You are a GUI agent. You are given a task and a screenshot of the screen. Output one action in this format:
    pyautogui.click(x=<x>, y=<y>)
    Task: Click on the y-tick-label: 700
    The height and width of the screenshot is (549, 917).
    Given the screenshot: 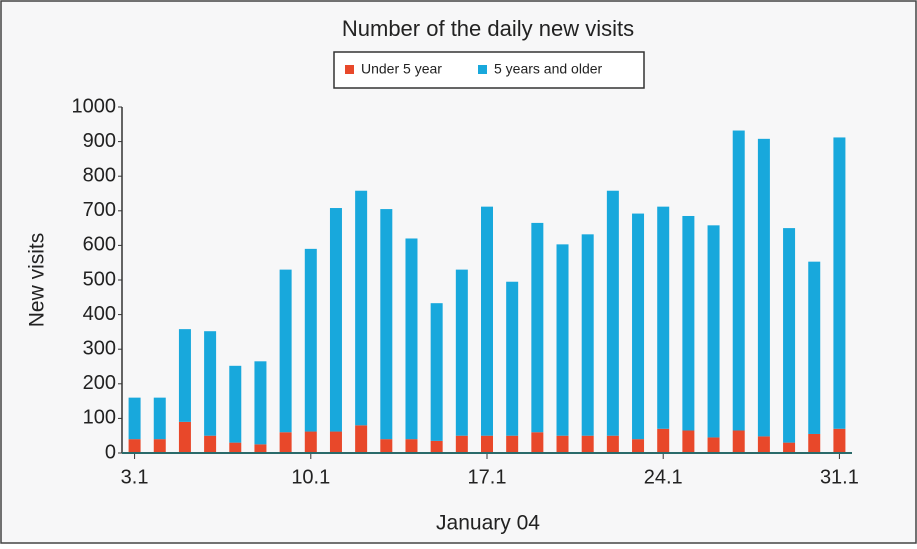 What is the action you would take?
    pyautogui.click(x=99, y=210)
    